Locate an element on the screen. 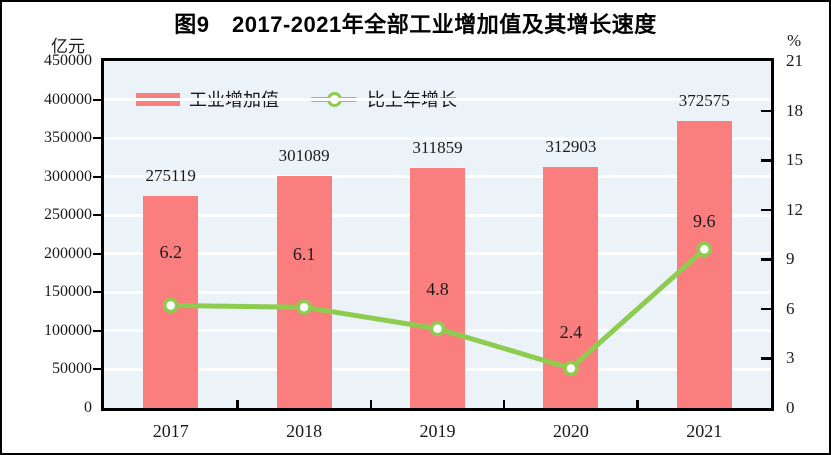 This screenshot has height=455, width=831. left-axis-label: 300000 is located at coordinates (68, 176).